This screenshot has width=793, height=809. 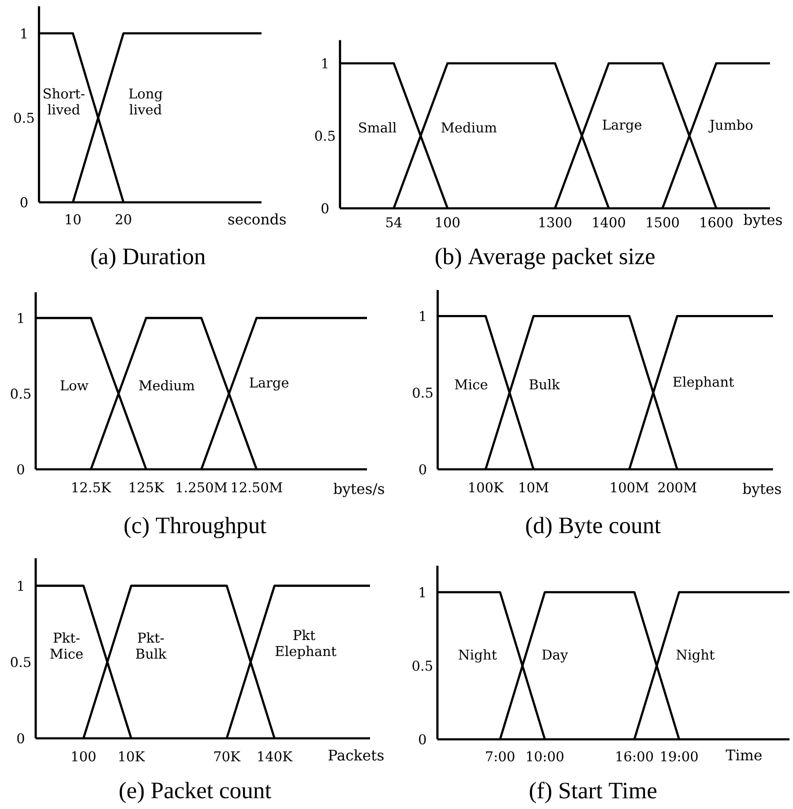 I want to click on x-tick-label: 7:00, so click(x=500, y=756).